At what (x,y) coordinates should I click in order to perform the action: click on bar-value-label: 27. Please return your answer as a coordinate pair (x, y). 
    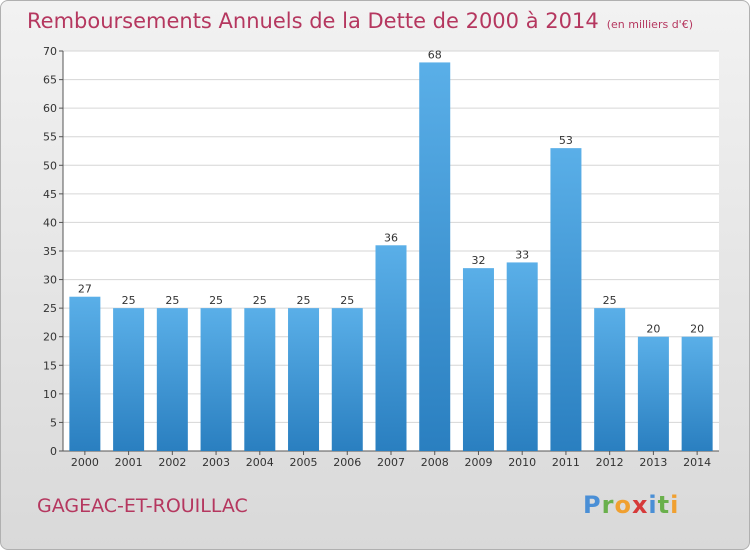
    Looking at the image, I should click on (85, 289).